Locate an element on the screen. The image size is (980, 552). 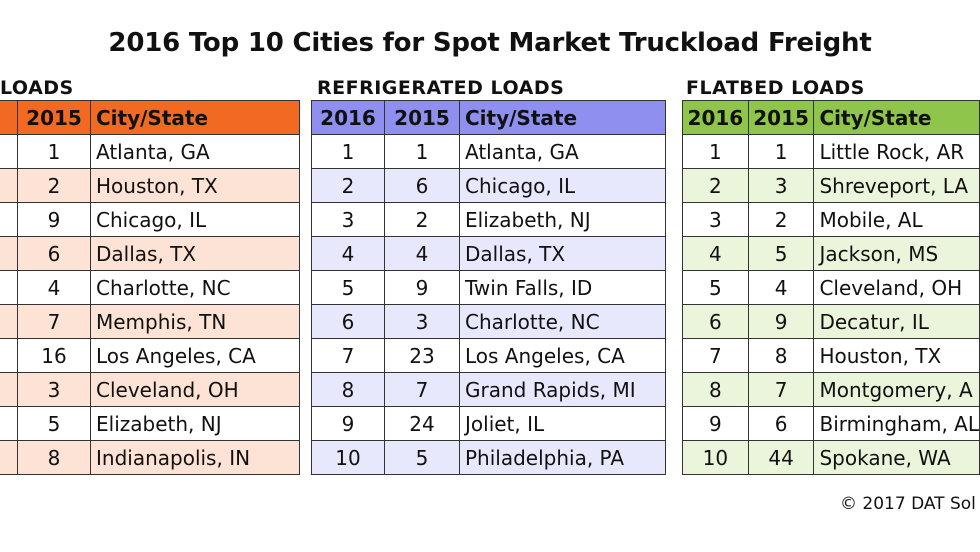
table-row: 3 2 Elizabeth, NJ is located at coordinates (488, 219).